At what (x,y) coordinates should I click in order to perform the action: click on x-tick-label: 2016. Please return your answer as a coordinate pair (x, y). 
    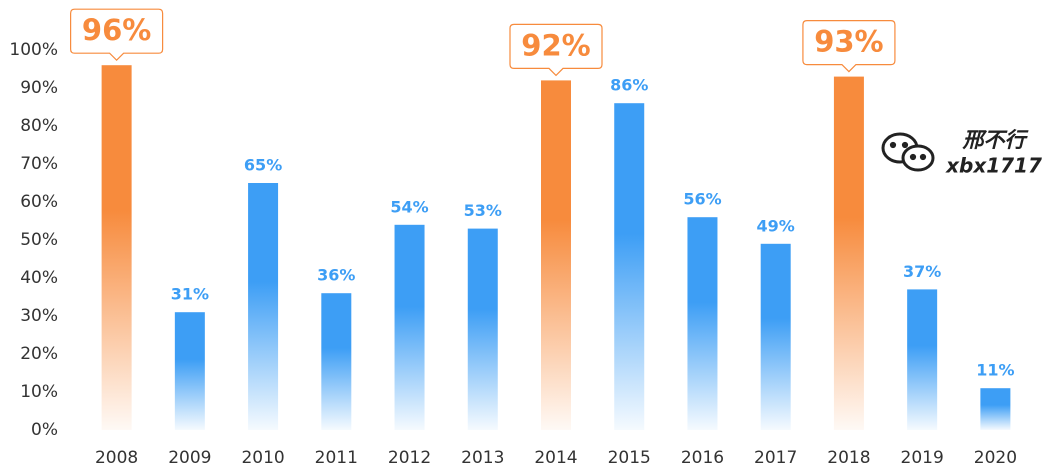
    Looking at the image, I should click on (702, 458).